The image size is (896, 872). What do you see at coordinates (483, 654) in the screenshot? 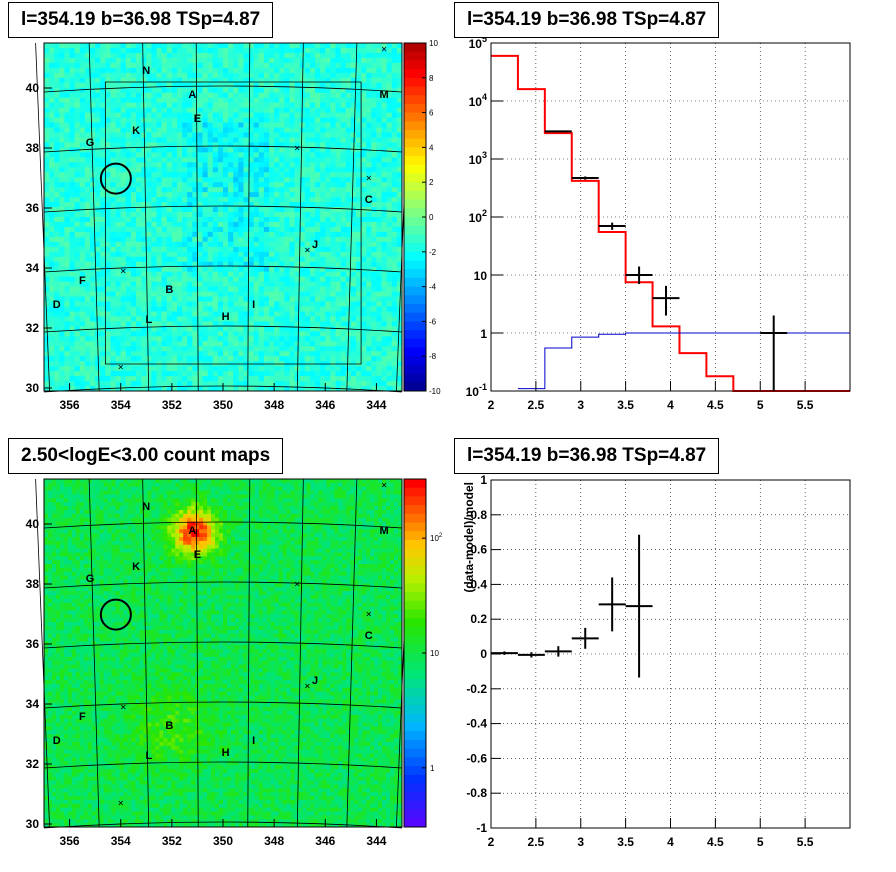
I see `y-tick-label: 0` at bounding box center [483, 654].